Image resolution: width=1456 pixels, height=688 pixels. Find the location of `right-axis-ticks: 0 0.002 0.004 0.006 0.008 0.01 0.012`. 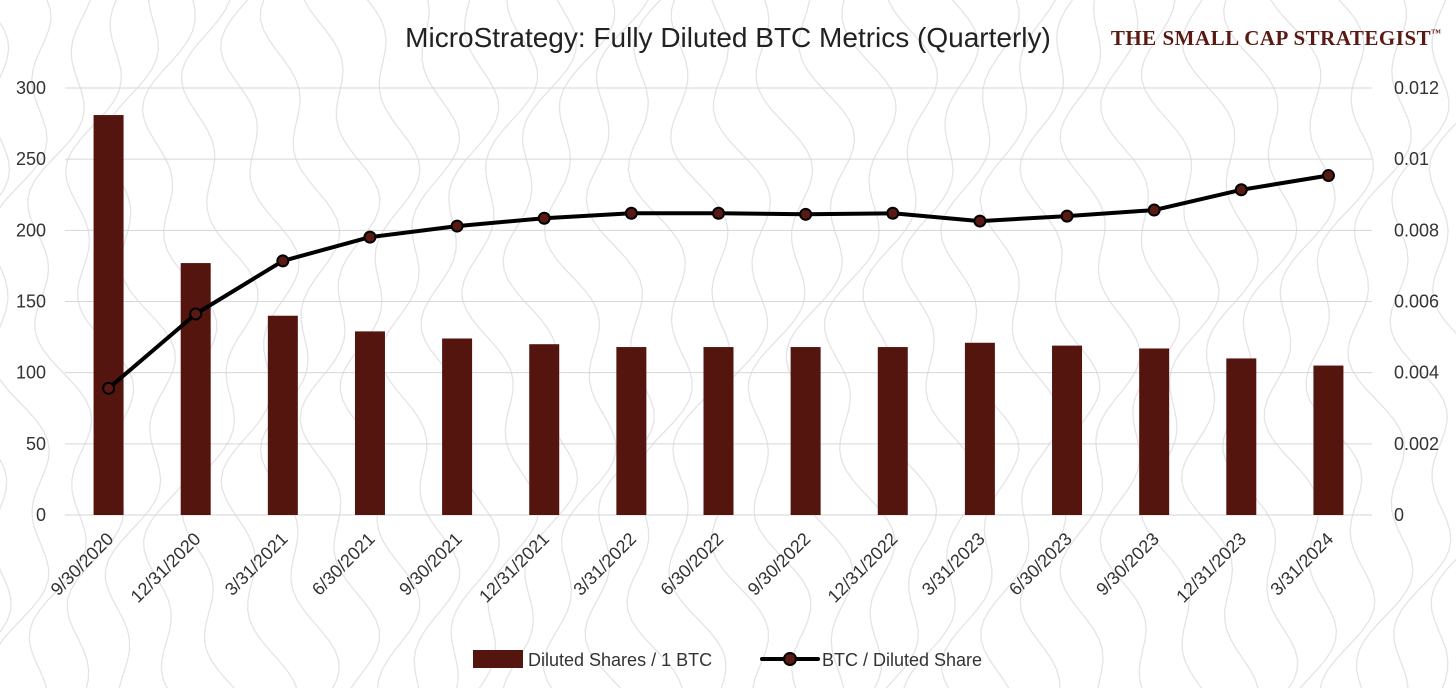

right-axis-ticks: 0 0.002 0.004 0.006 0.008 0.01 0.012 is located at coordinates (1416, 301).